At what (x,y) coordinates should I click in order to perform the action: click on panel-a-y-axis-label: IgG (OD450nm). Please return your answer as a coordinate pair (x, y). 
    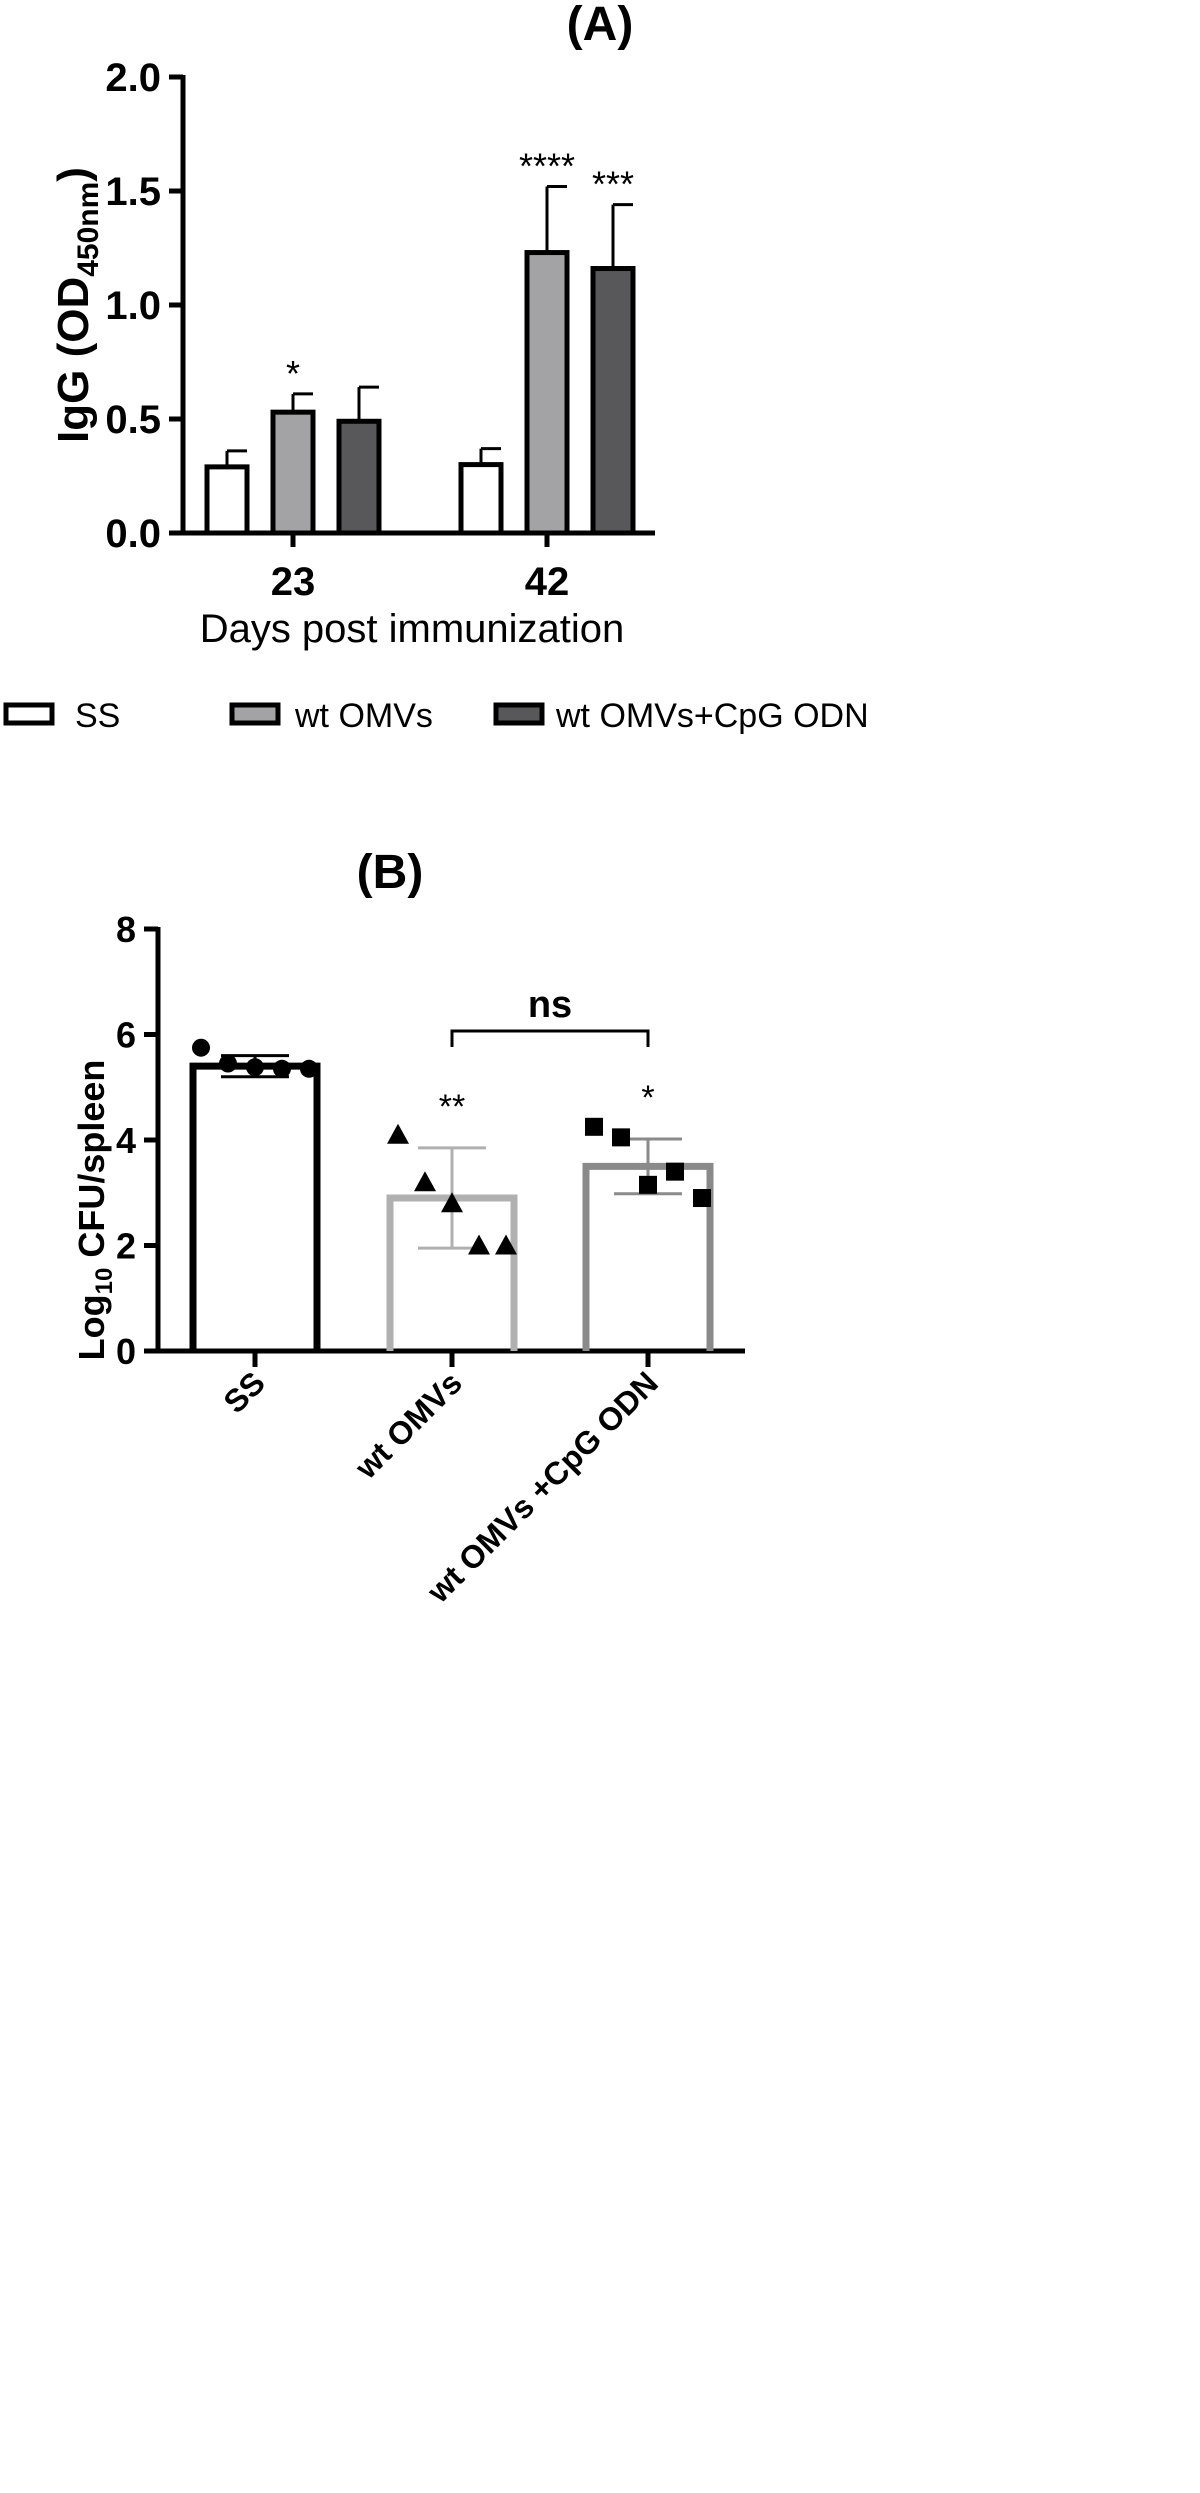
    Looking at the image, I should click on (77, 305).